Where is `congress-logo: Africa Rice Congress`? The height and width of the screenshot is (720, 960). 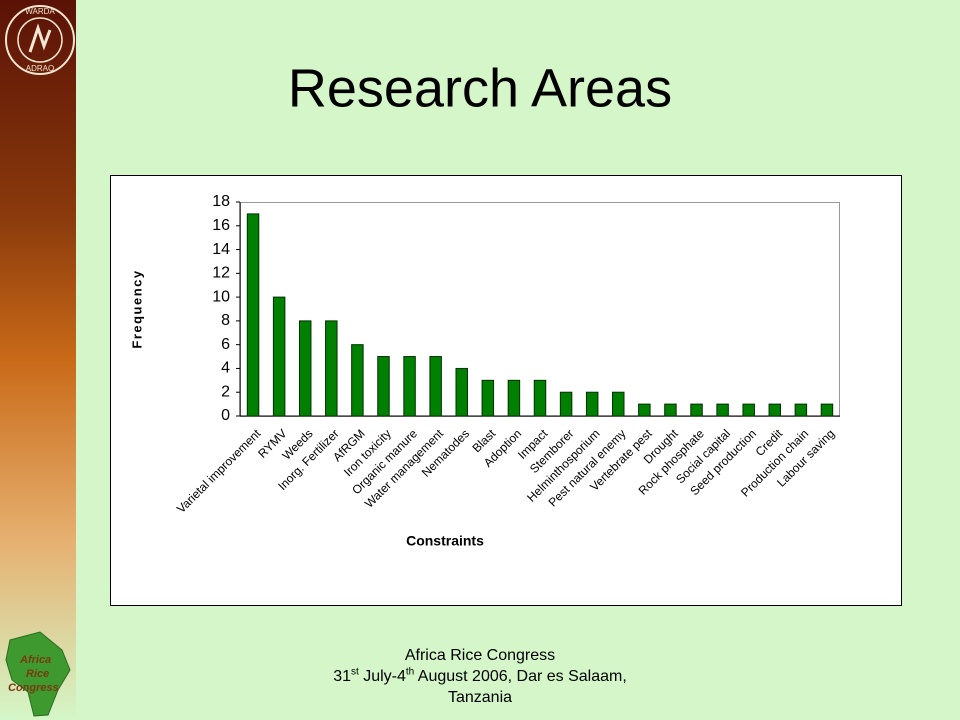
congress-logo: Africa Rice Congress is located at coordinates (38, 674).